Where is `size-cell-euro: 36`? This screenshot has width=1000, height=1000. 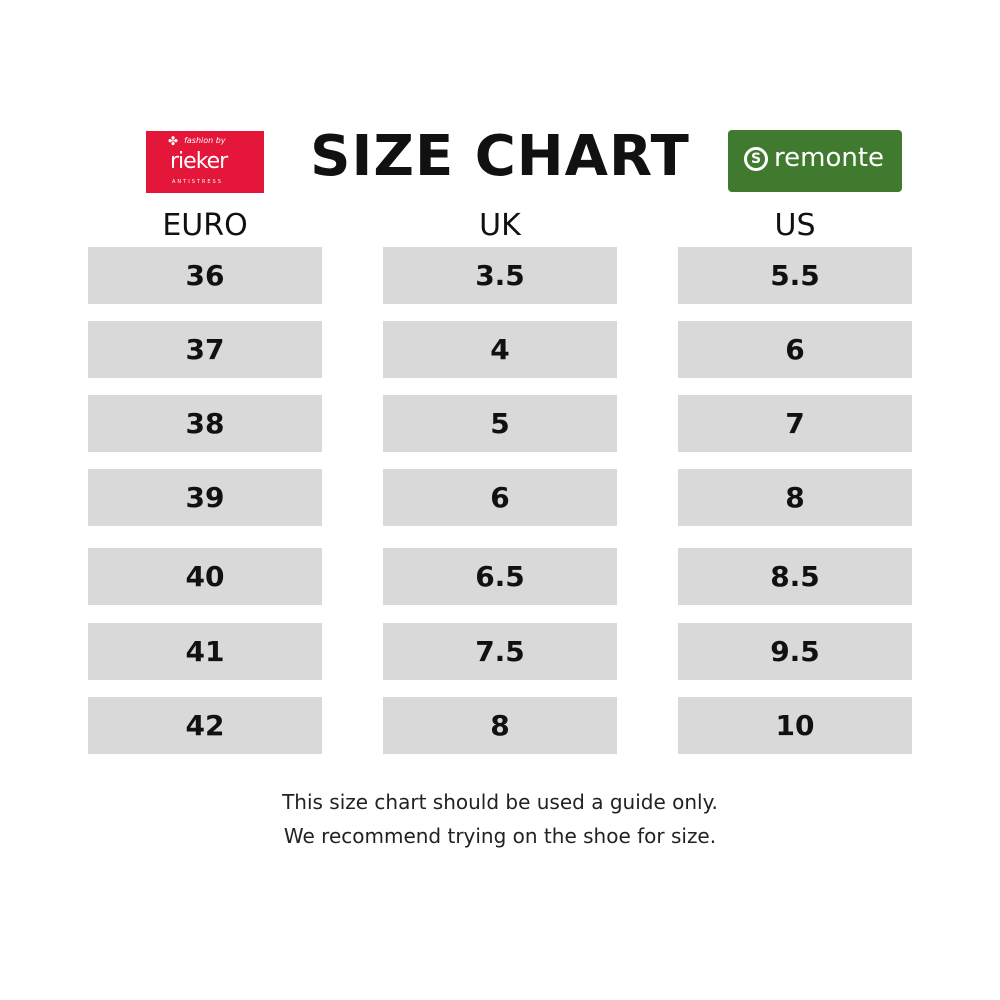 size-cell-euro: 36 is located at coordinates (205, 275).